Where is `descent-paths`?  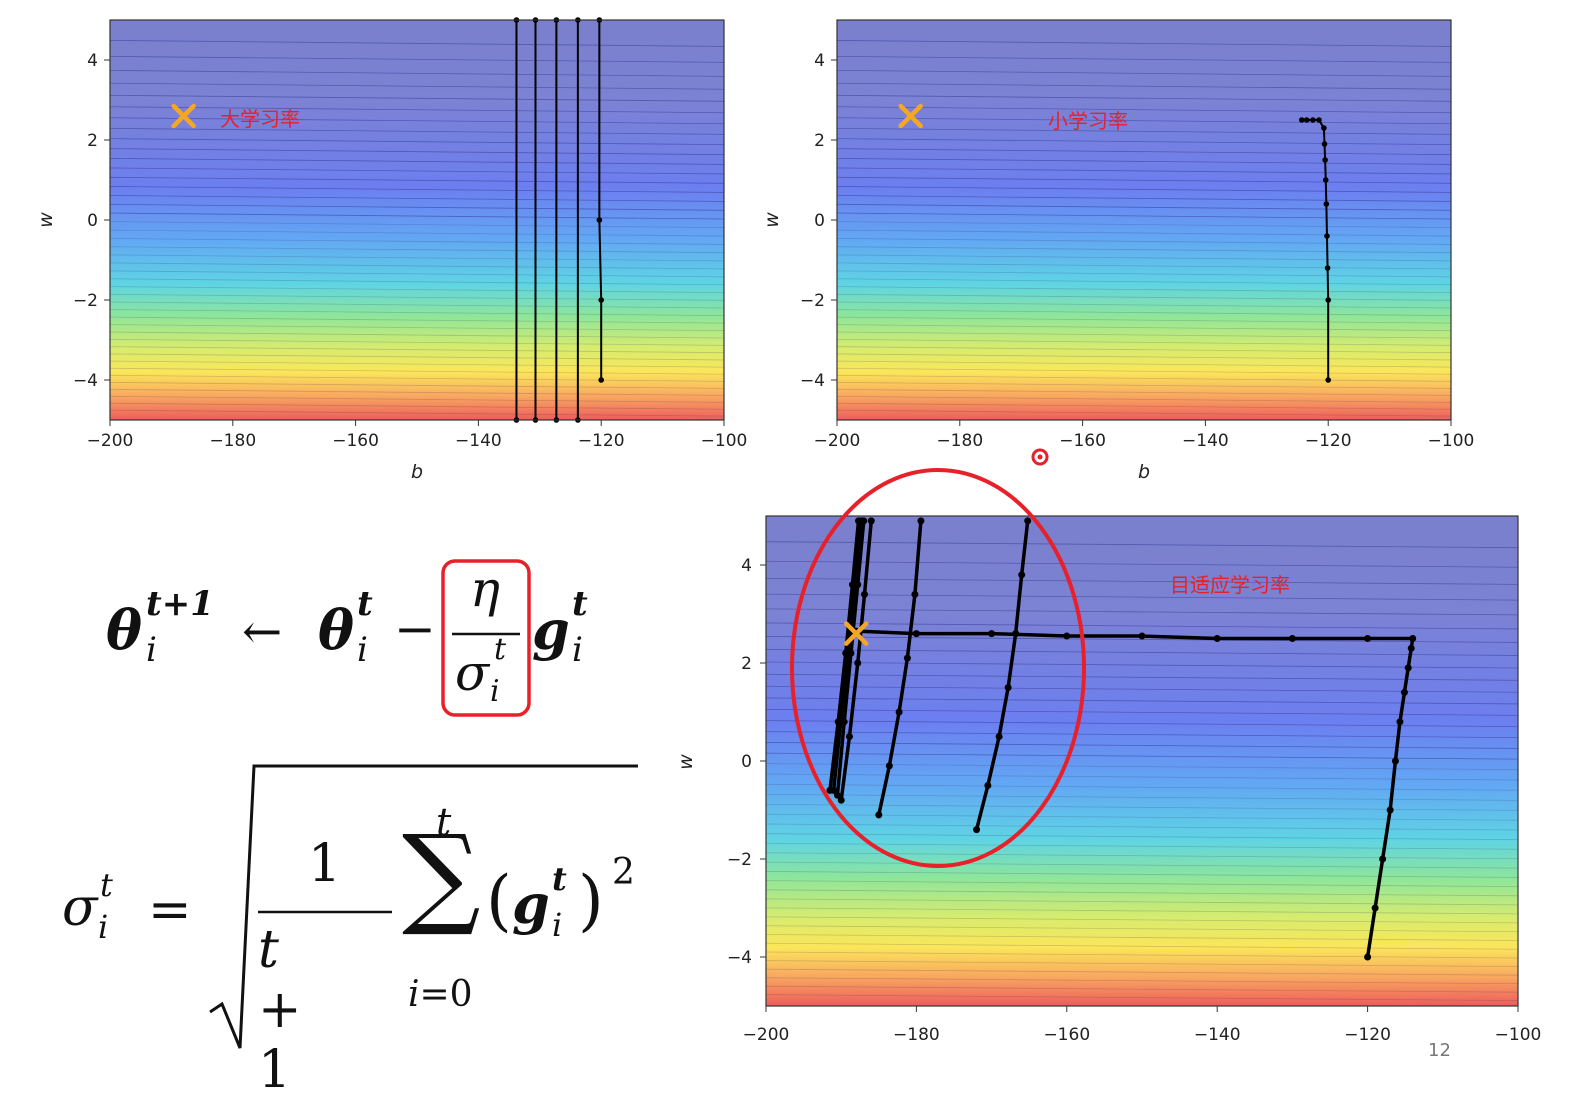 descent-paths is located at coordinates (558, 220).